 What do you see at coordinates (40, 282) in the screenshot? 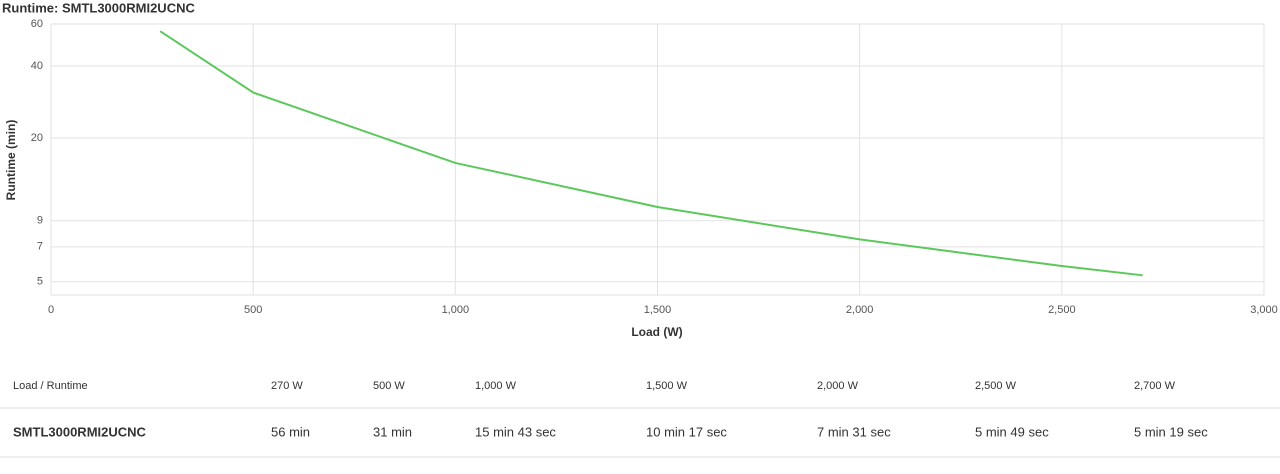
I see `y-tick-label: 5` at bounding box center [40, 282].